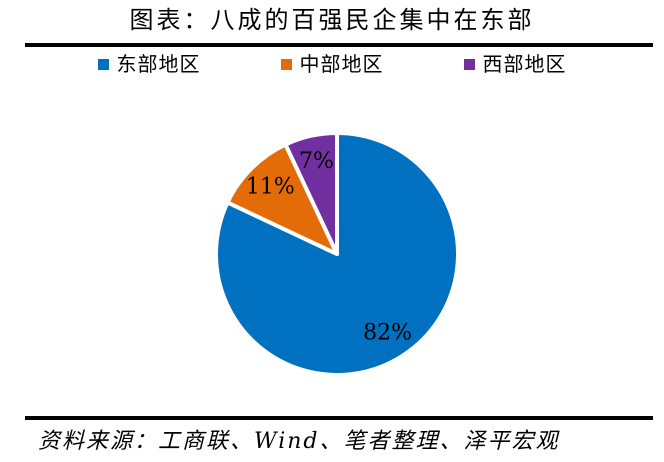 The height and width of the screenshot is (462, 664). What do you see at coordinates (311, 193) in the screenshot?
I see `pie-slice-西部地区` at bounding box center [311, 193].